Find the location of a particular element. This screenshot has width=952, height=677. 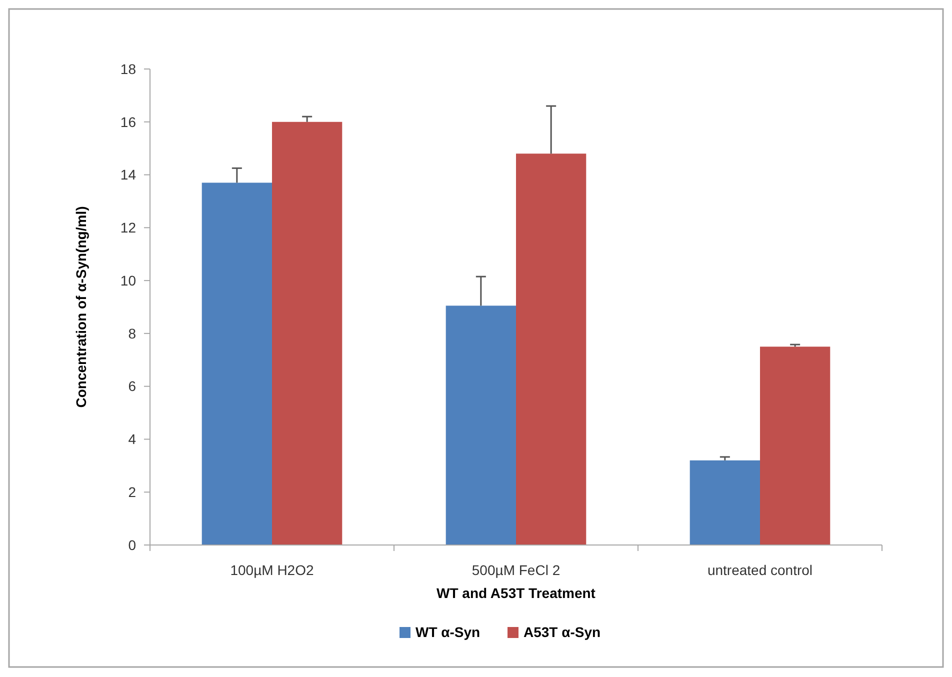

y-tick-label: 4 is located at coordinates (132, 439).